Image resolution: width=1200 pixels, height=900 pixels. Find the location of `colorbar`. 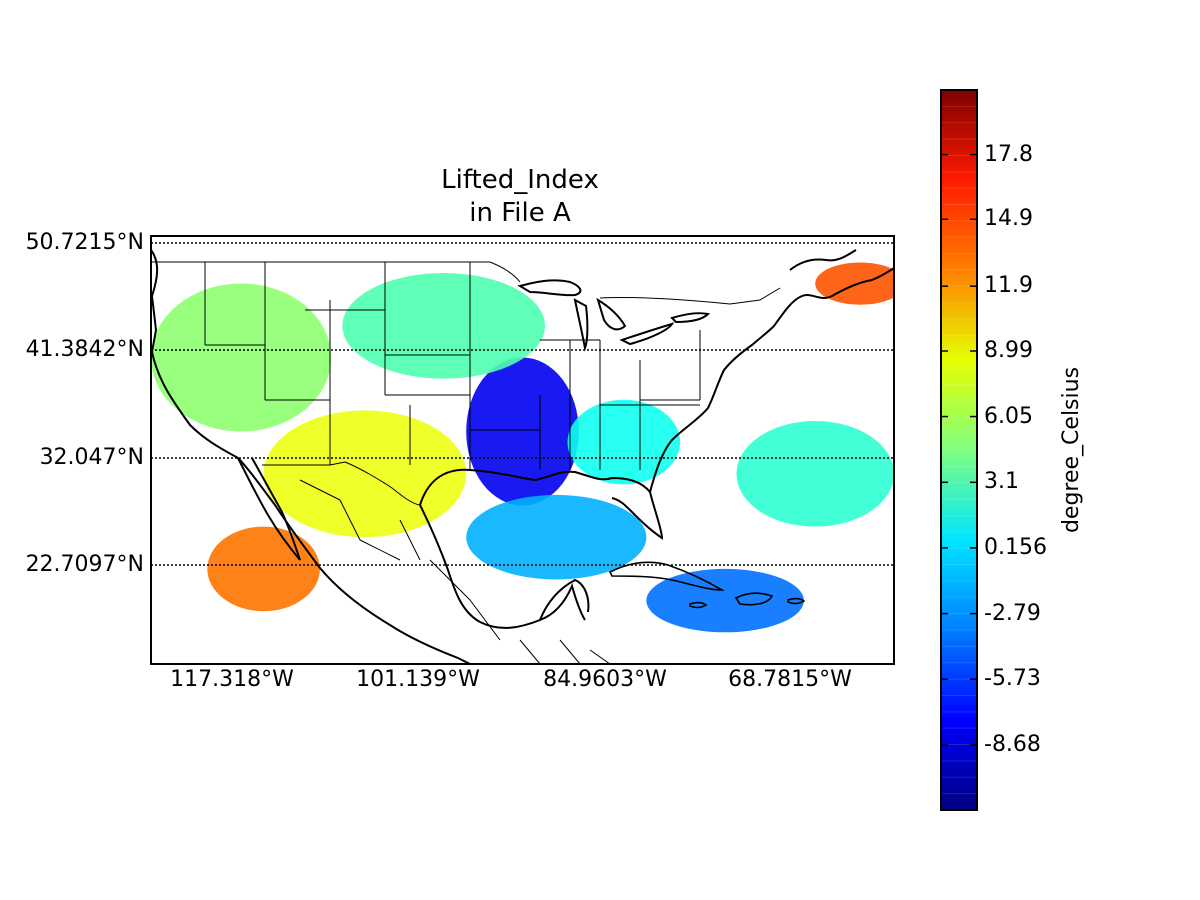

colorbar is located at coordinates (959, 450).